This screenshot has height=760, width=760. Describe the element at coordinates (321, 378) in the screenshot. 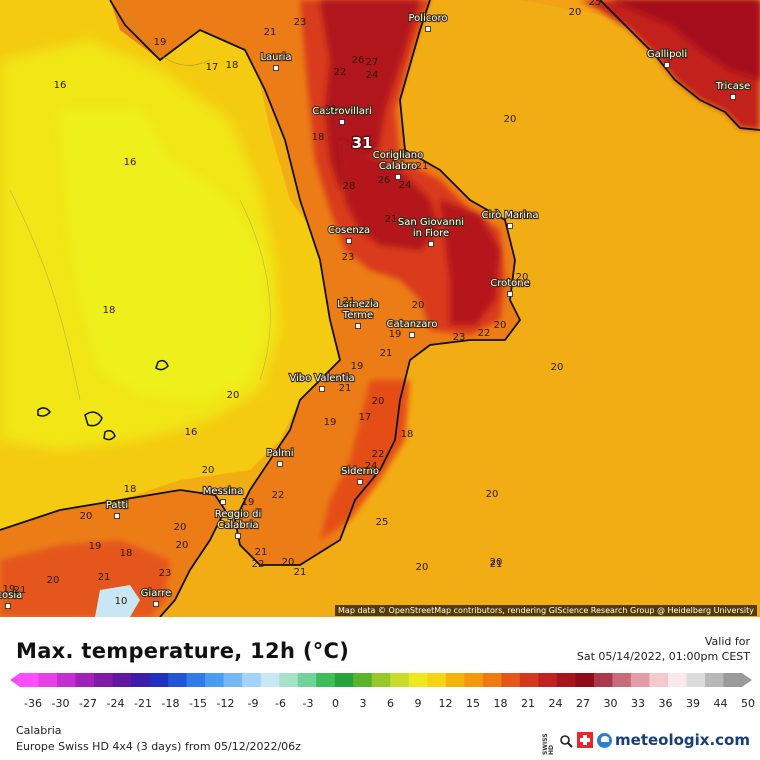

I see `city-name: Vibo Valentia` at that location.